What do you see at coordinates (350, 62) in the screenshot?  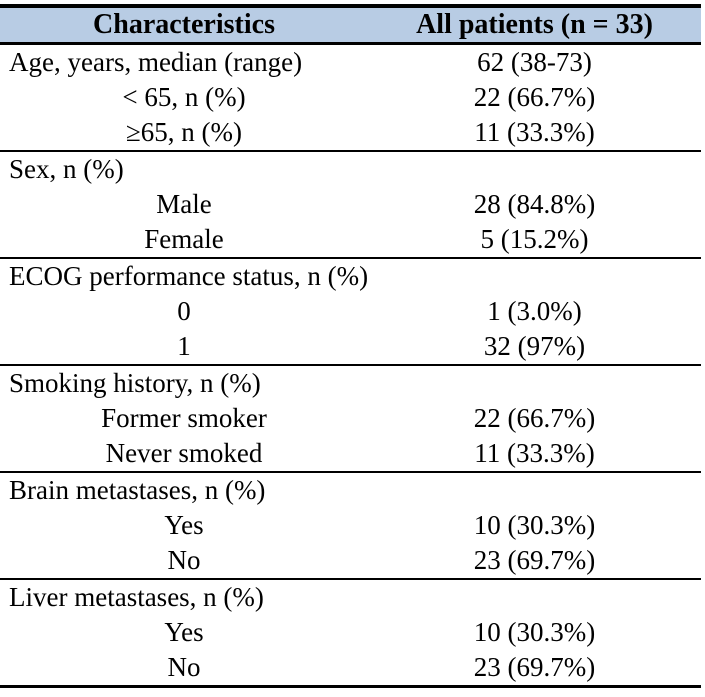 I see `table-row: Age, years, median (range) 62 (38-73)` at bounding box center [350, 62].